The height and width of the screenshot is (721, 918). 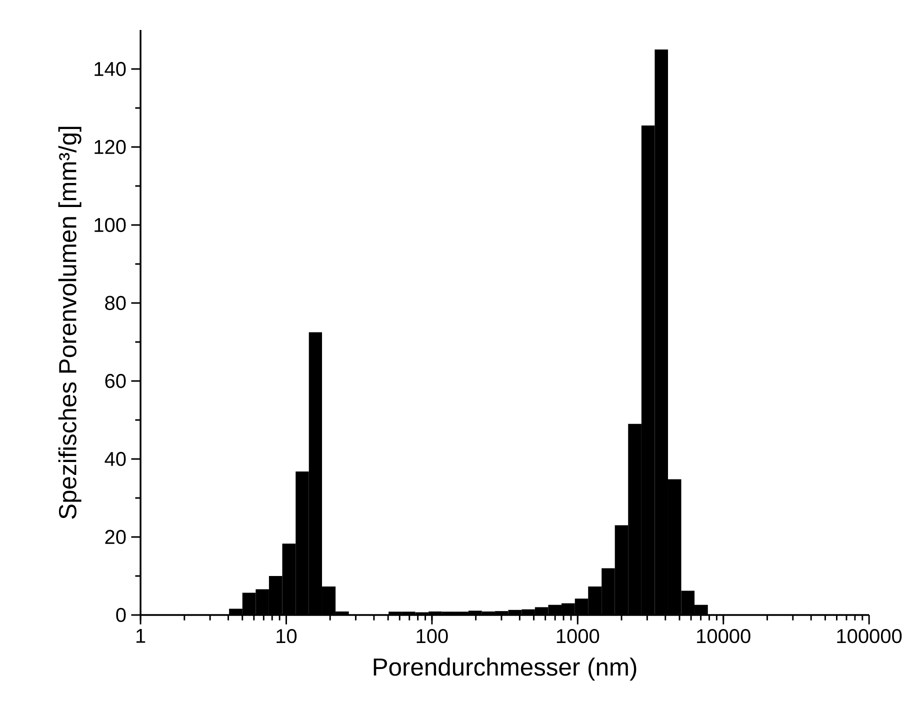 What do you see at coordinates (121, 615) in the screenshot?
I see `y-tick-label: 0` at bounding box center [121, 615].